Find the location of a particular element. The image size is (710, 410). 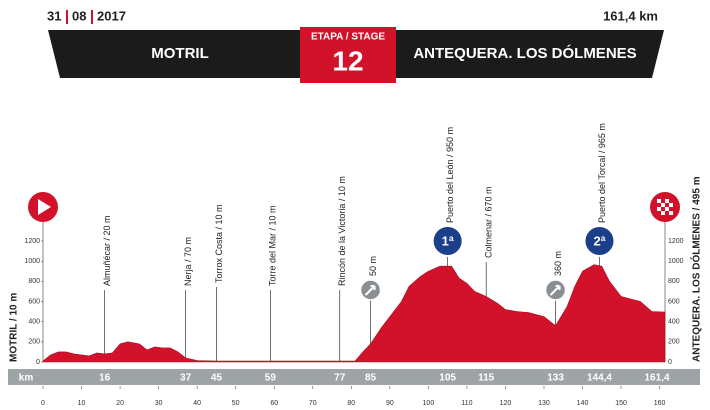

x-tick-label: 120 is located at coordinates (506, 403).